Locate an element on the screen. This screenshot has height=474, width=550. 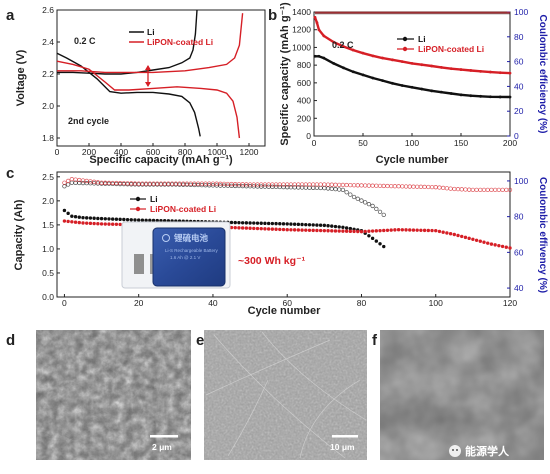
battery-sub-text-2: 1.6 Ah @ 2.1 V is located at coordinates (185, 257).